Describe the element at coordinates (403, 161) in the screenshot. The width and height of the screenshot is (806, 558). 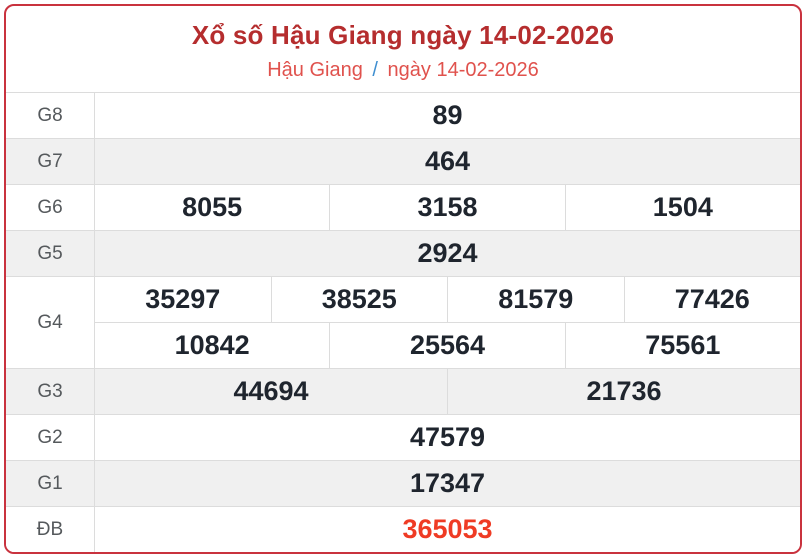
I see `prize-row-g7: G7 464` at that location.